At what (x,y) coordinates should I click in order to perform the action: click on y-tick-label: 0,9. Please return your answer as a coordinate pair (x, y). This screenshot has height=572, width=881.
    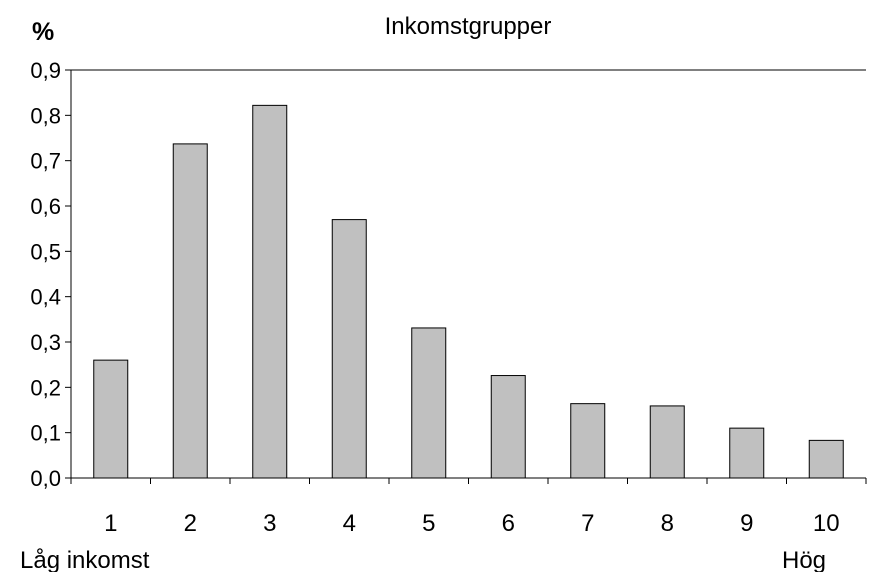
    Looking at the image, I should click on (45, 70).